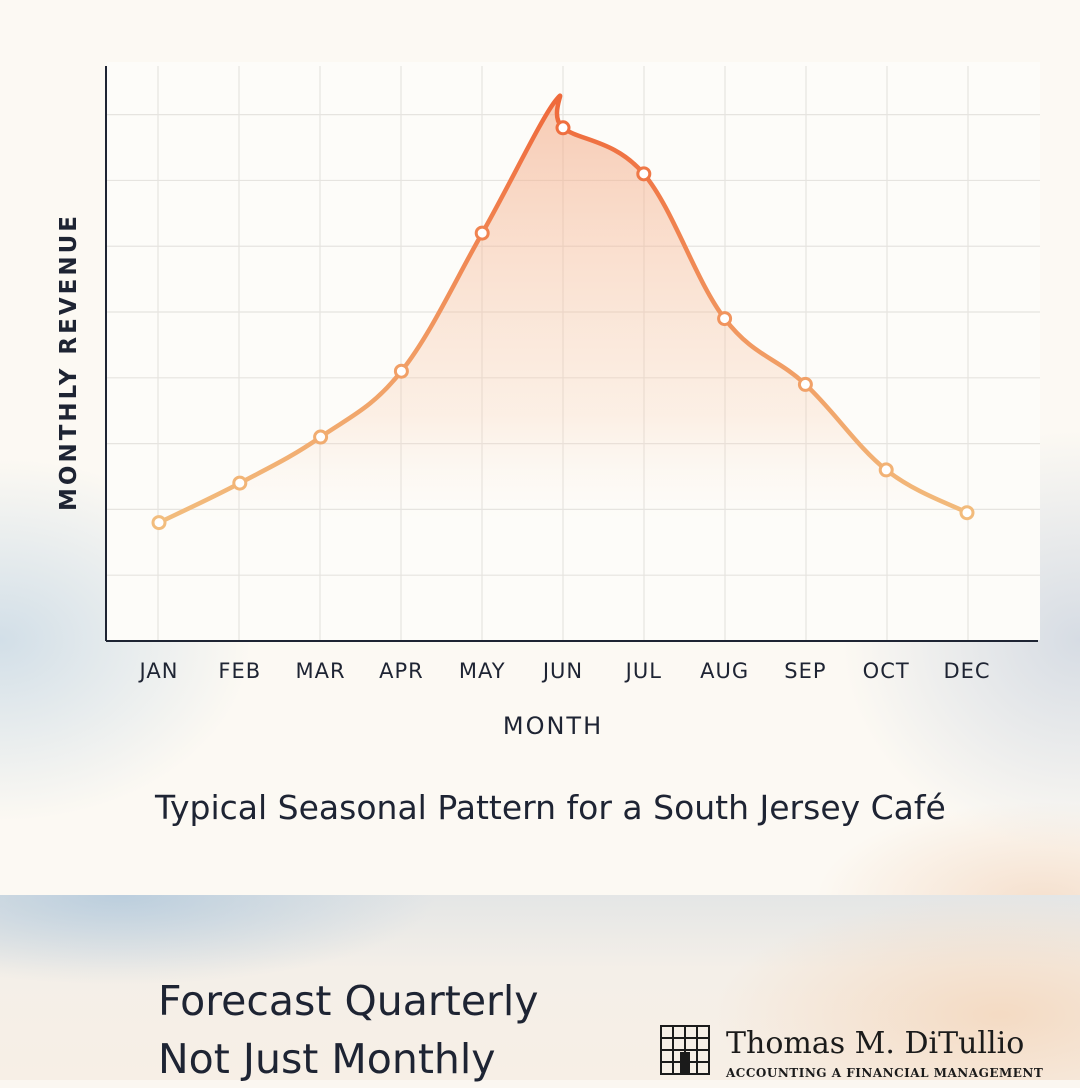 This screenshot has width=1080, height=1088. Describe the element at coordinates (805, 384) in the screenshot. I see `data-point-sep` at that location.